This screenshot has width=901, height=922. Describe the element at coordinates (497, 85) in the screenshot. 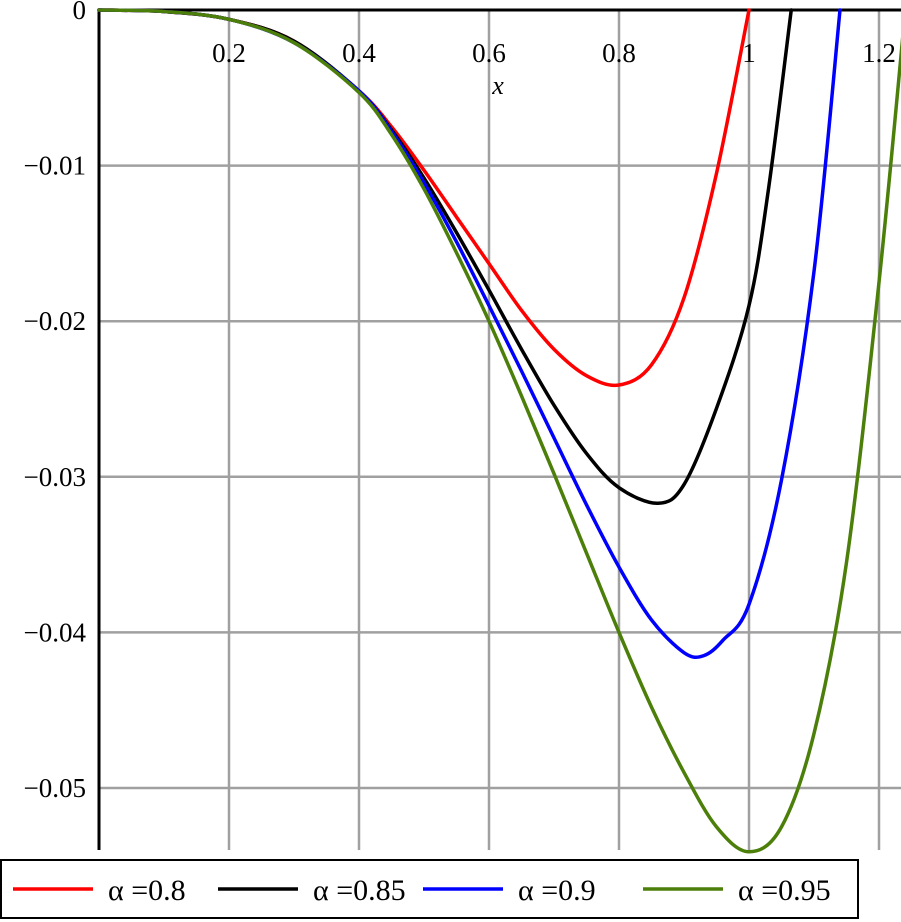

I see `x-axis-title: x` at that location.